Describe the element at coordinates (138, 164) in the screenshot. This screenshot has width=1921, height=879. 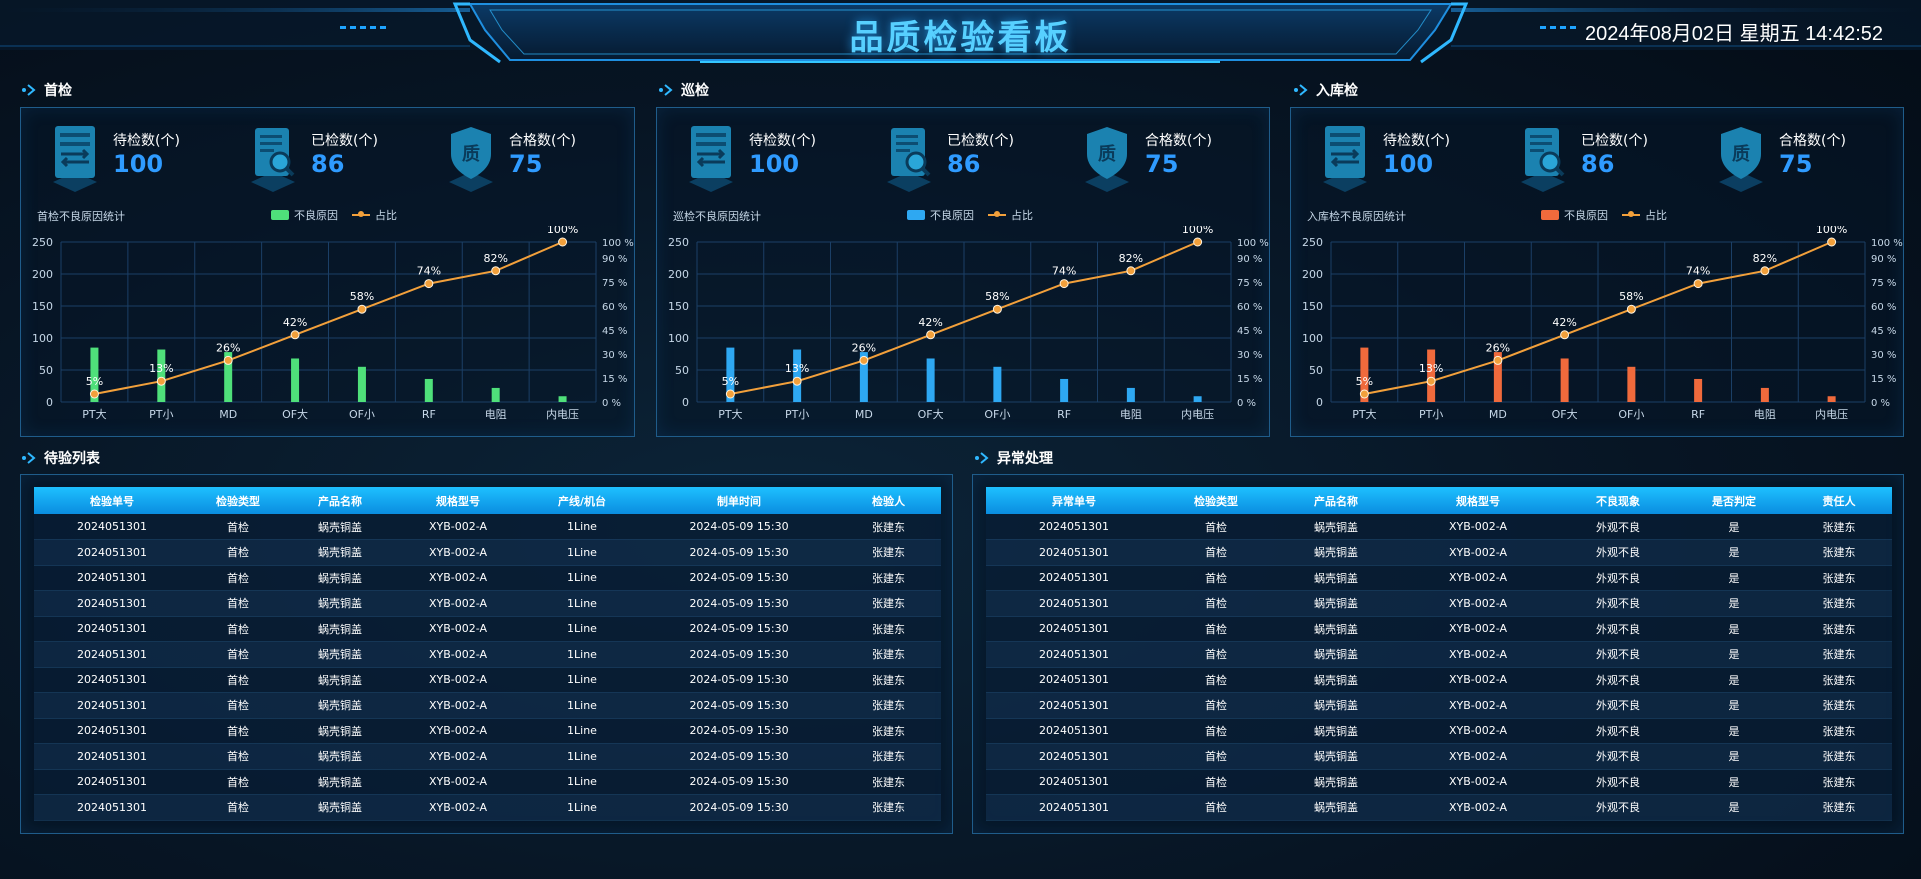
I see `stat-pending-value: 100` at that location.